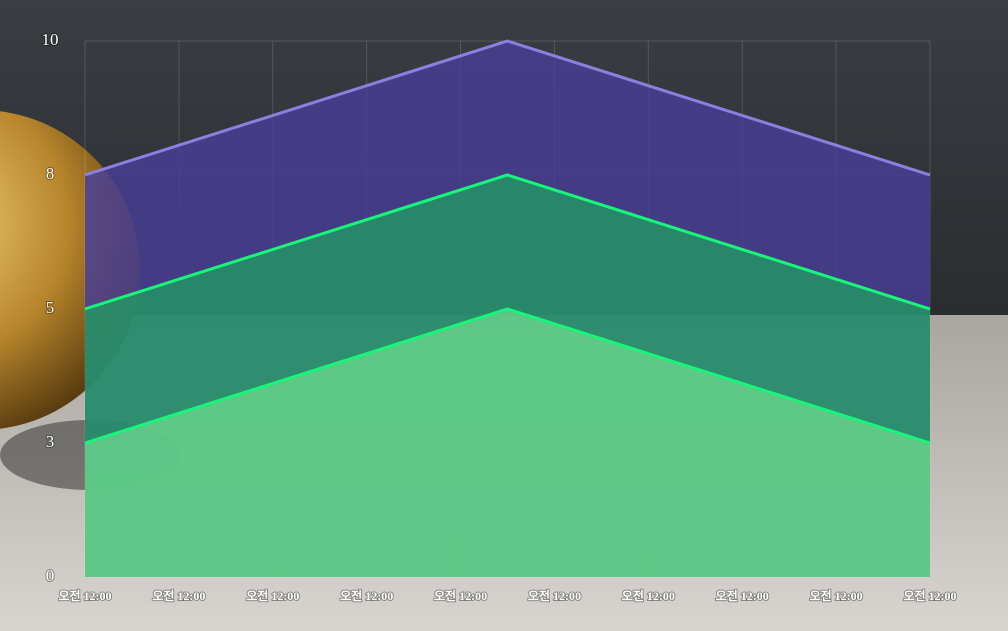 Image resolution: width=1008 pixels, height=631 pixels. Describe the element at coordinates (50, 39) in the screenshot. I see `y-tick-label: 10` at that location.